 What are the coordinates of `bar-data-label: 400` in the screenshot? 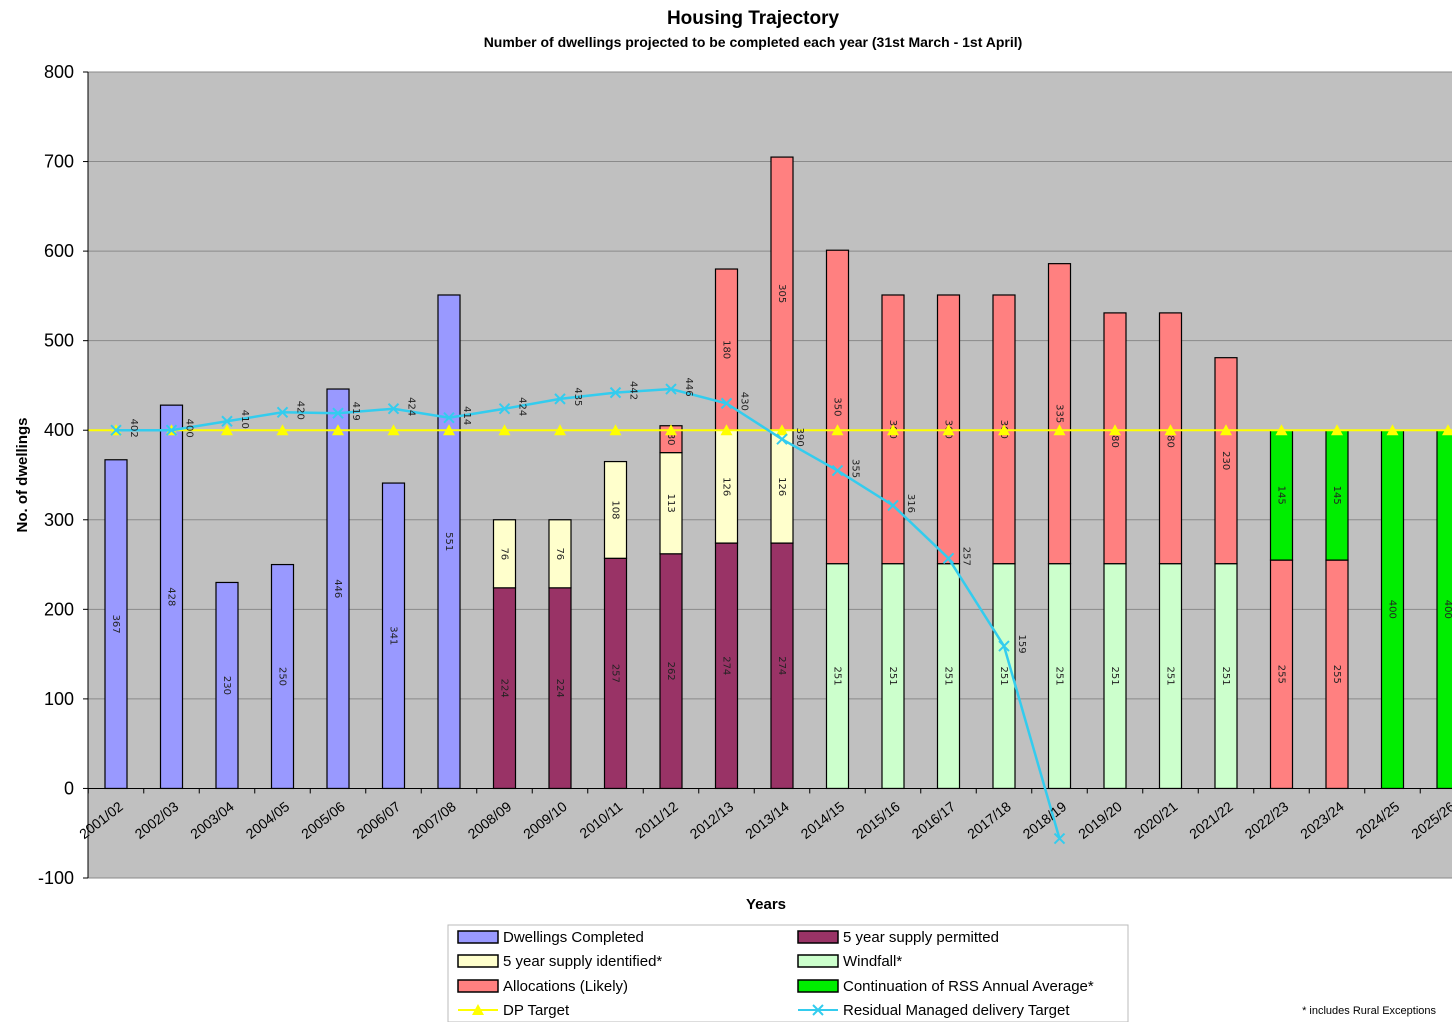 It's located at (1447, 609).